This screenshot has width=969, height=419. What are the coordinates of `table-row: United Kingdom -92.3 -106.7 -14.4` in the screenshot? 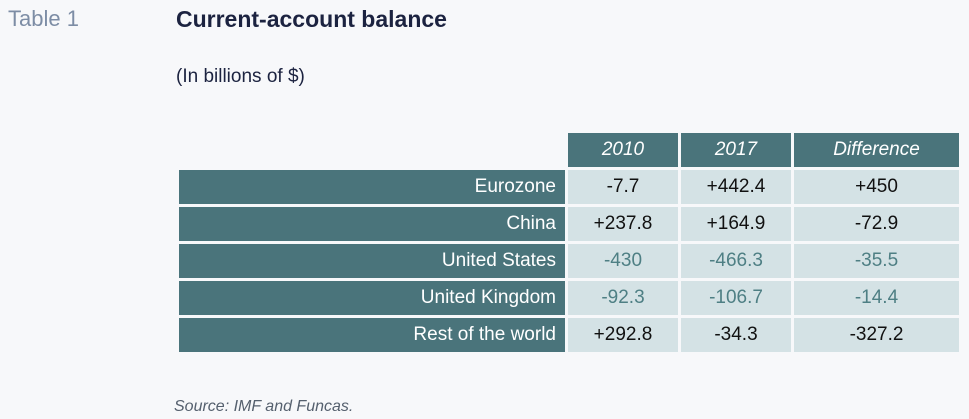 It's located at (569, 298).